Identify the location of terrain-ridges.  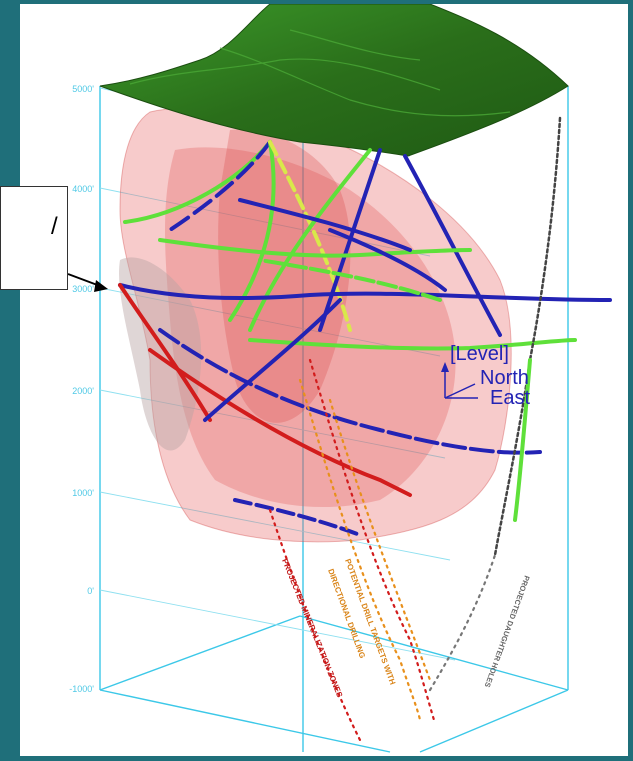
(320, 73).